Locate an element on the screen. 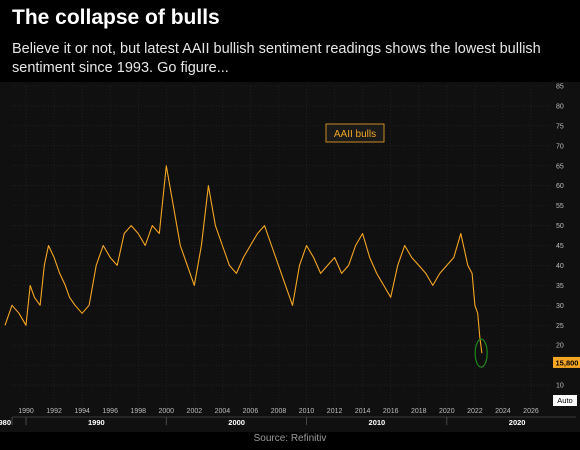 The width and height of the screenshot is (580, 450). last-value-label: 15,800 is located at coordinates (567, 362).